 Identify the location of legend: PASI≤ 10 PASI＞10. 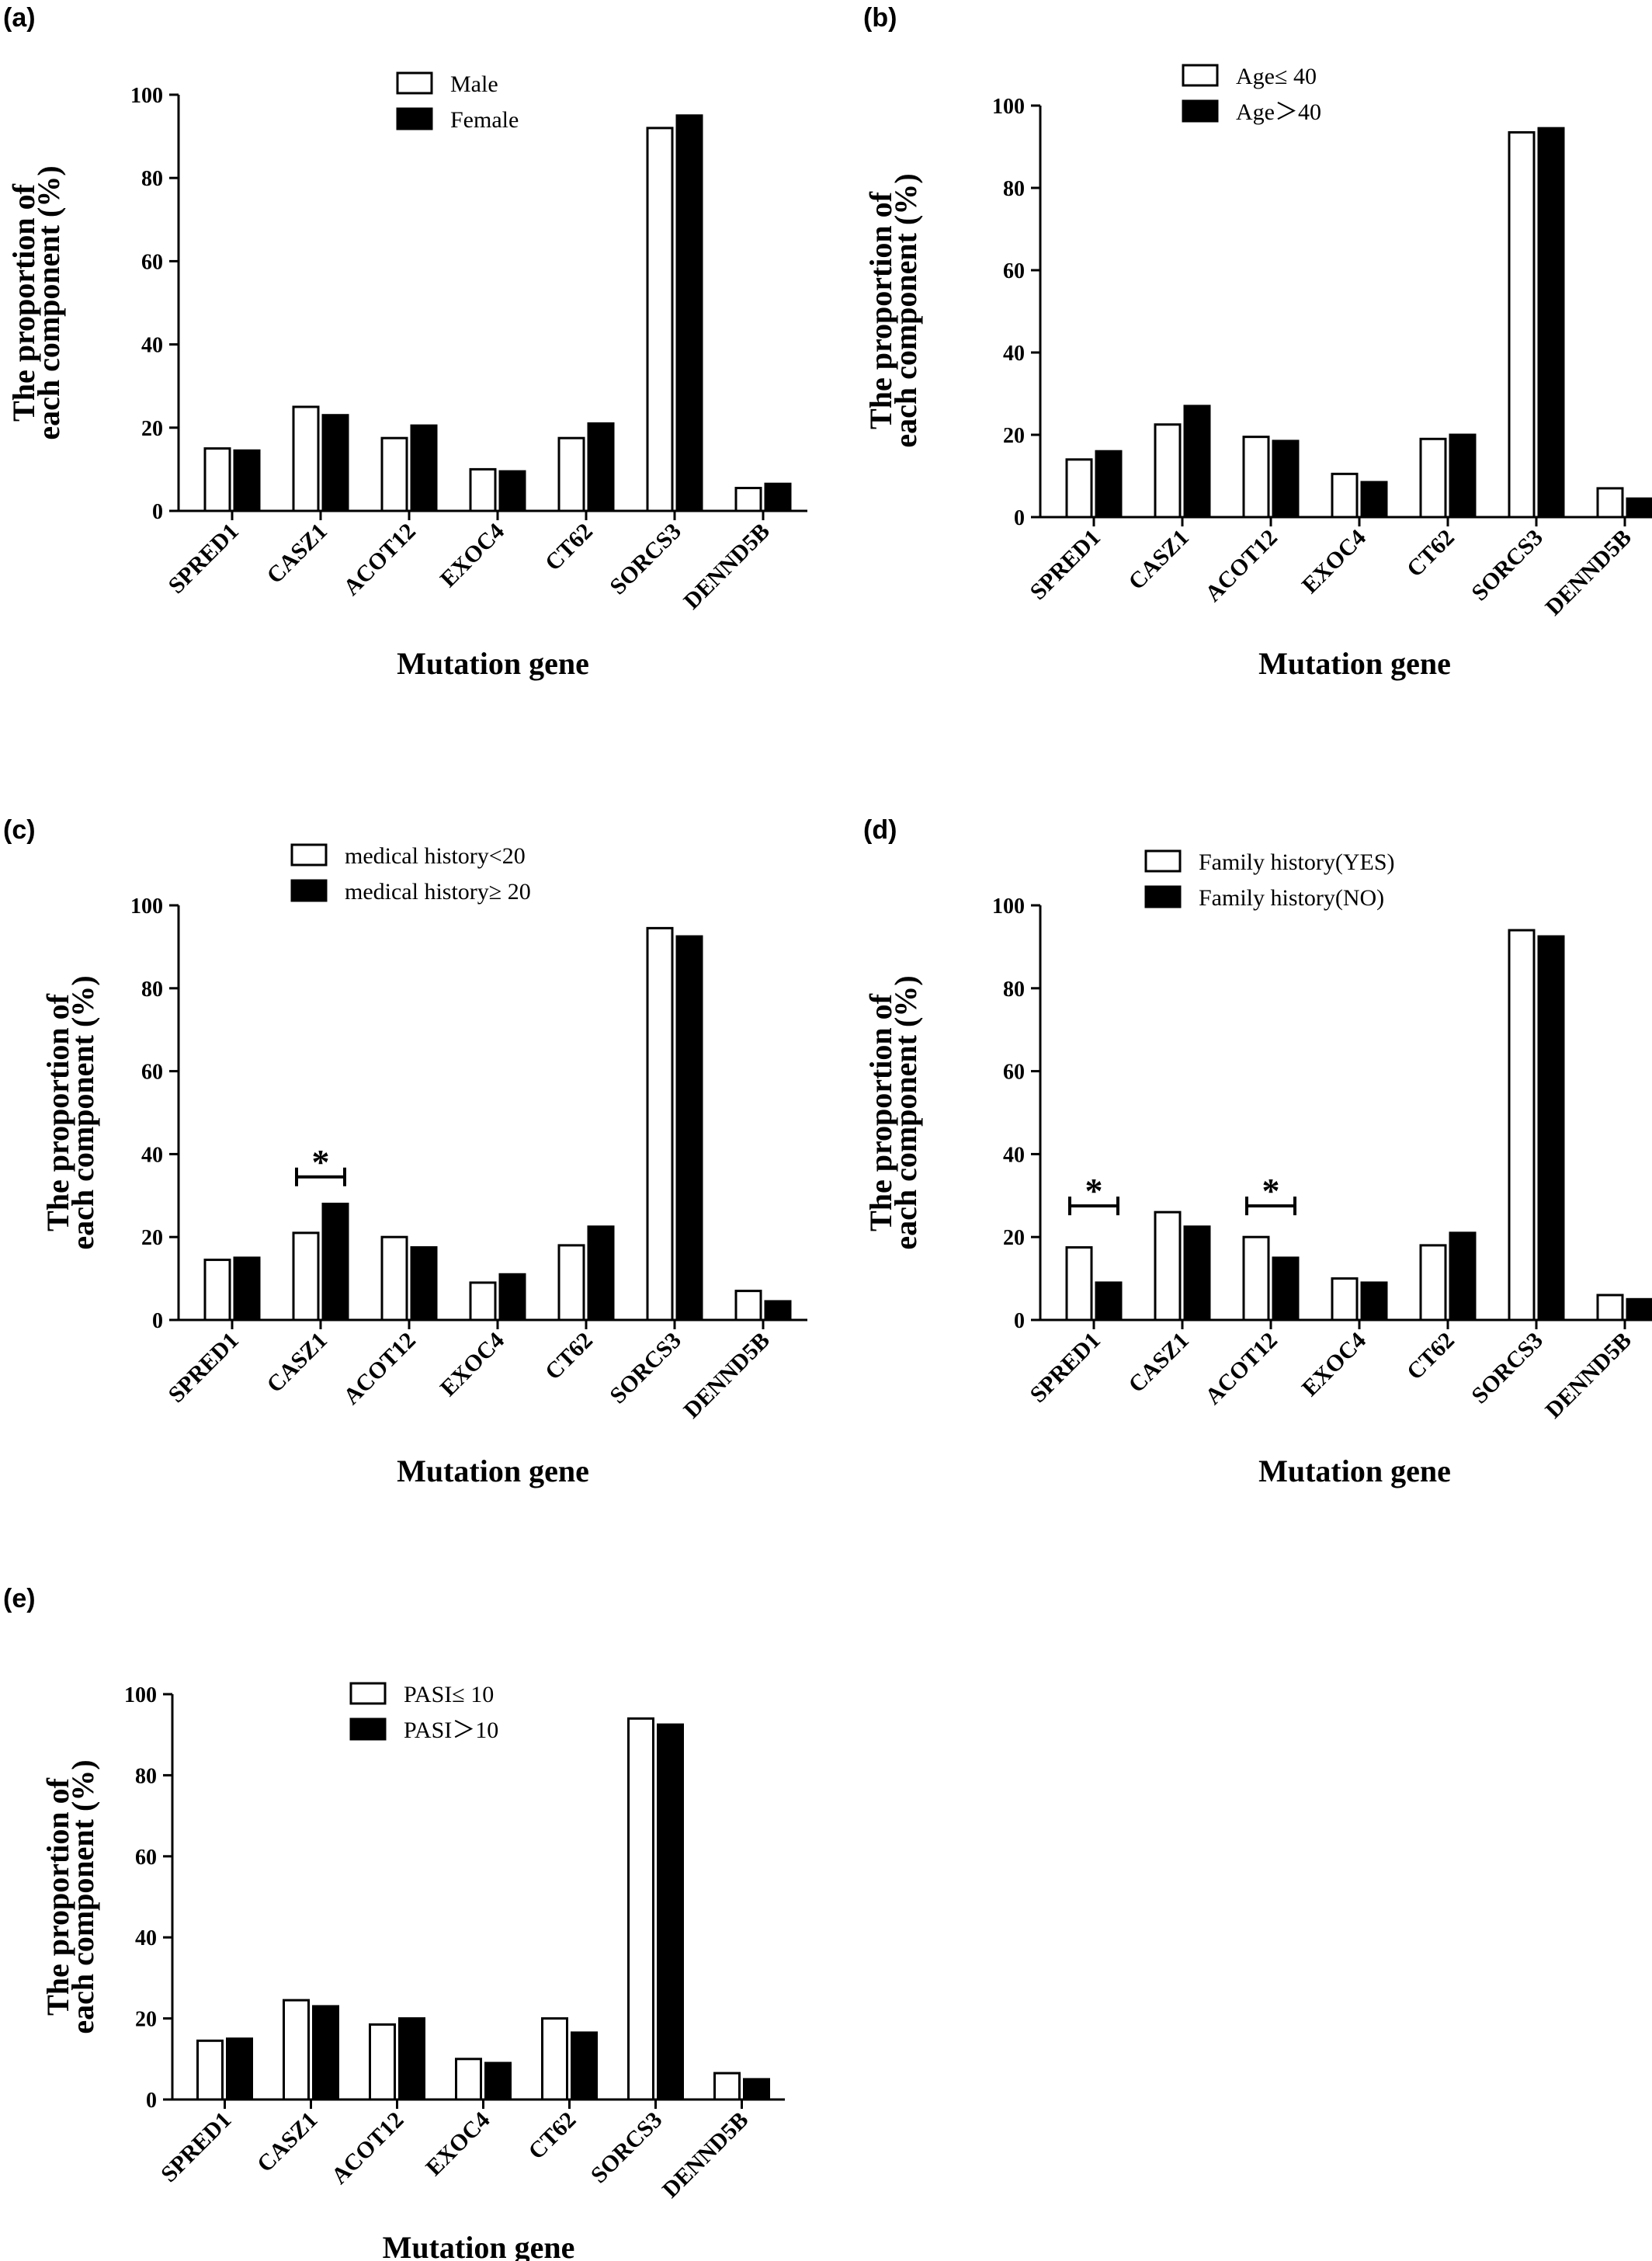
(423, 1712).